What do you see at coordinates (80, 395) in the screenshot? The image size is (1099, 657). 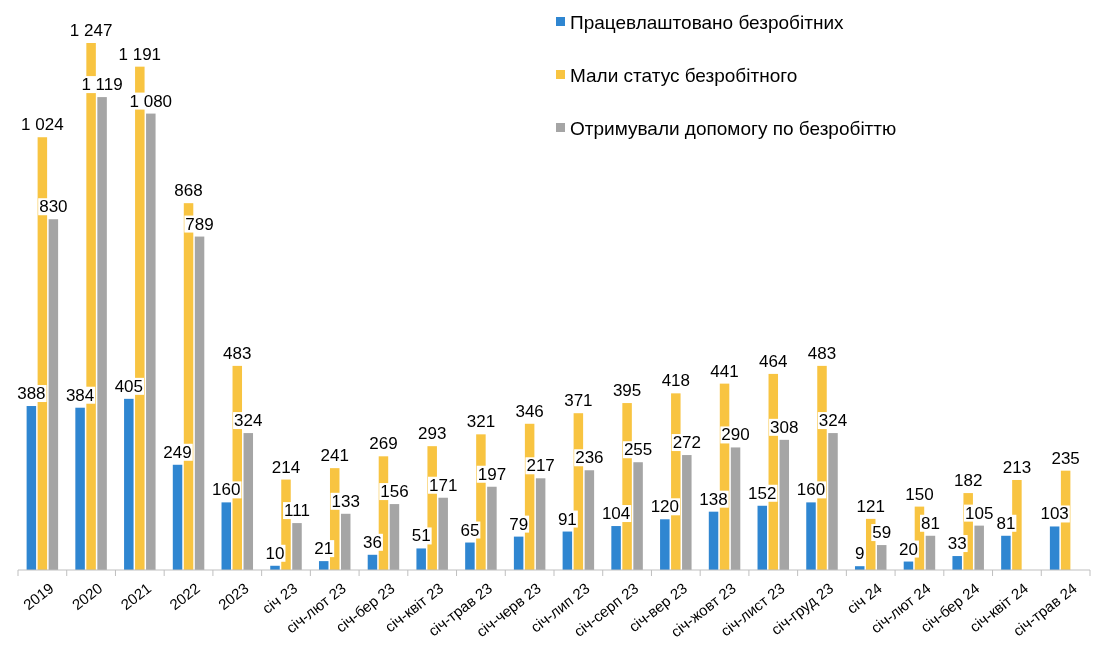 I see `data-label: 384` at bounding box center [80, 395].